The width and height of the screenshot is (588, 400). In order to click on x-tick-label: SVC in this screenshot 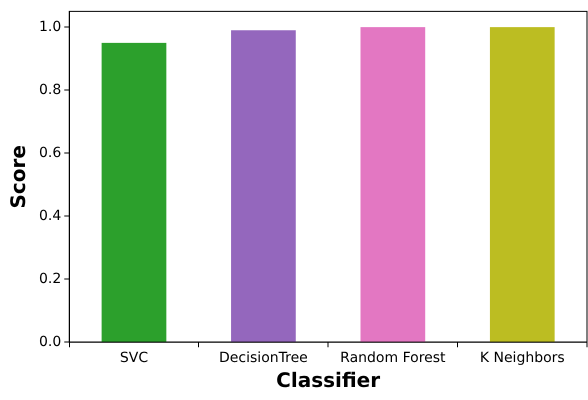, I will do `click(134, 358)`.